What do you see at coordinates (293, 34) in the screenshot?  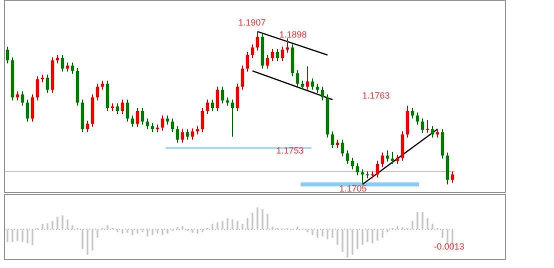 I see `annotation: 1.1898` at bounding box center [293, 34].